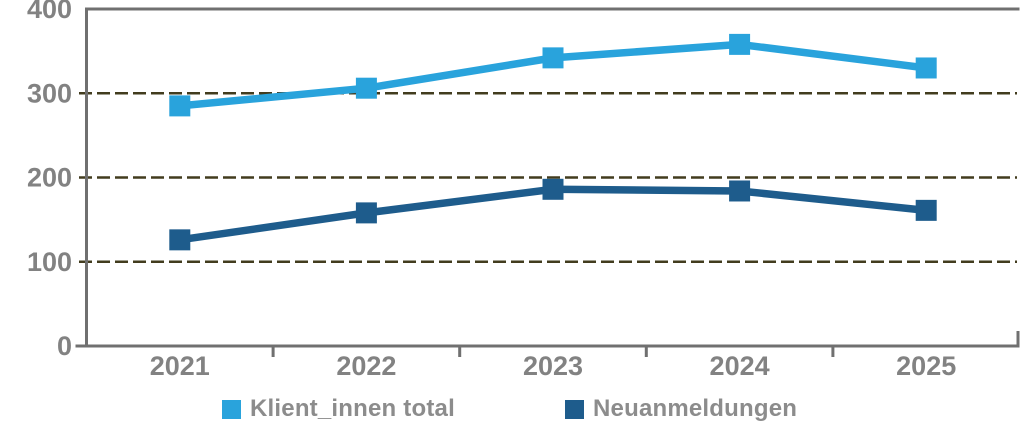 The image size is (1024, 426). What do you see at coordinates (180, 366) in the screenshot?
I see `x-axis-tick-label: 2021` at bounding box center [180, 366].